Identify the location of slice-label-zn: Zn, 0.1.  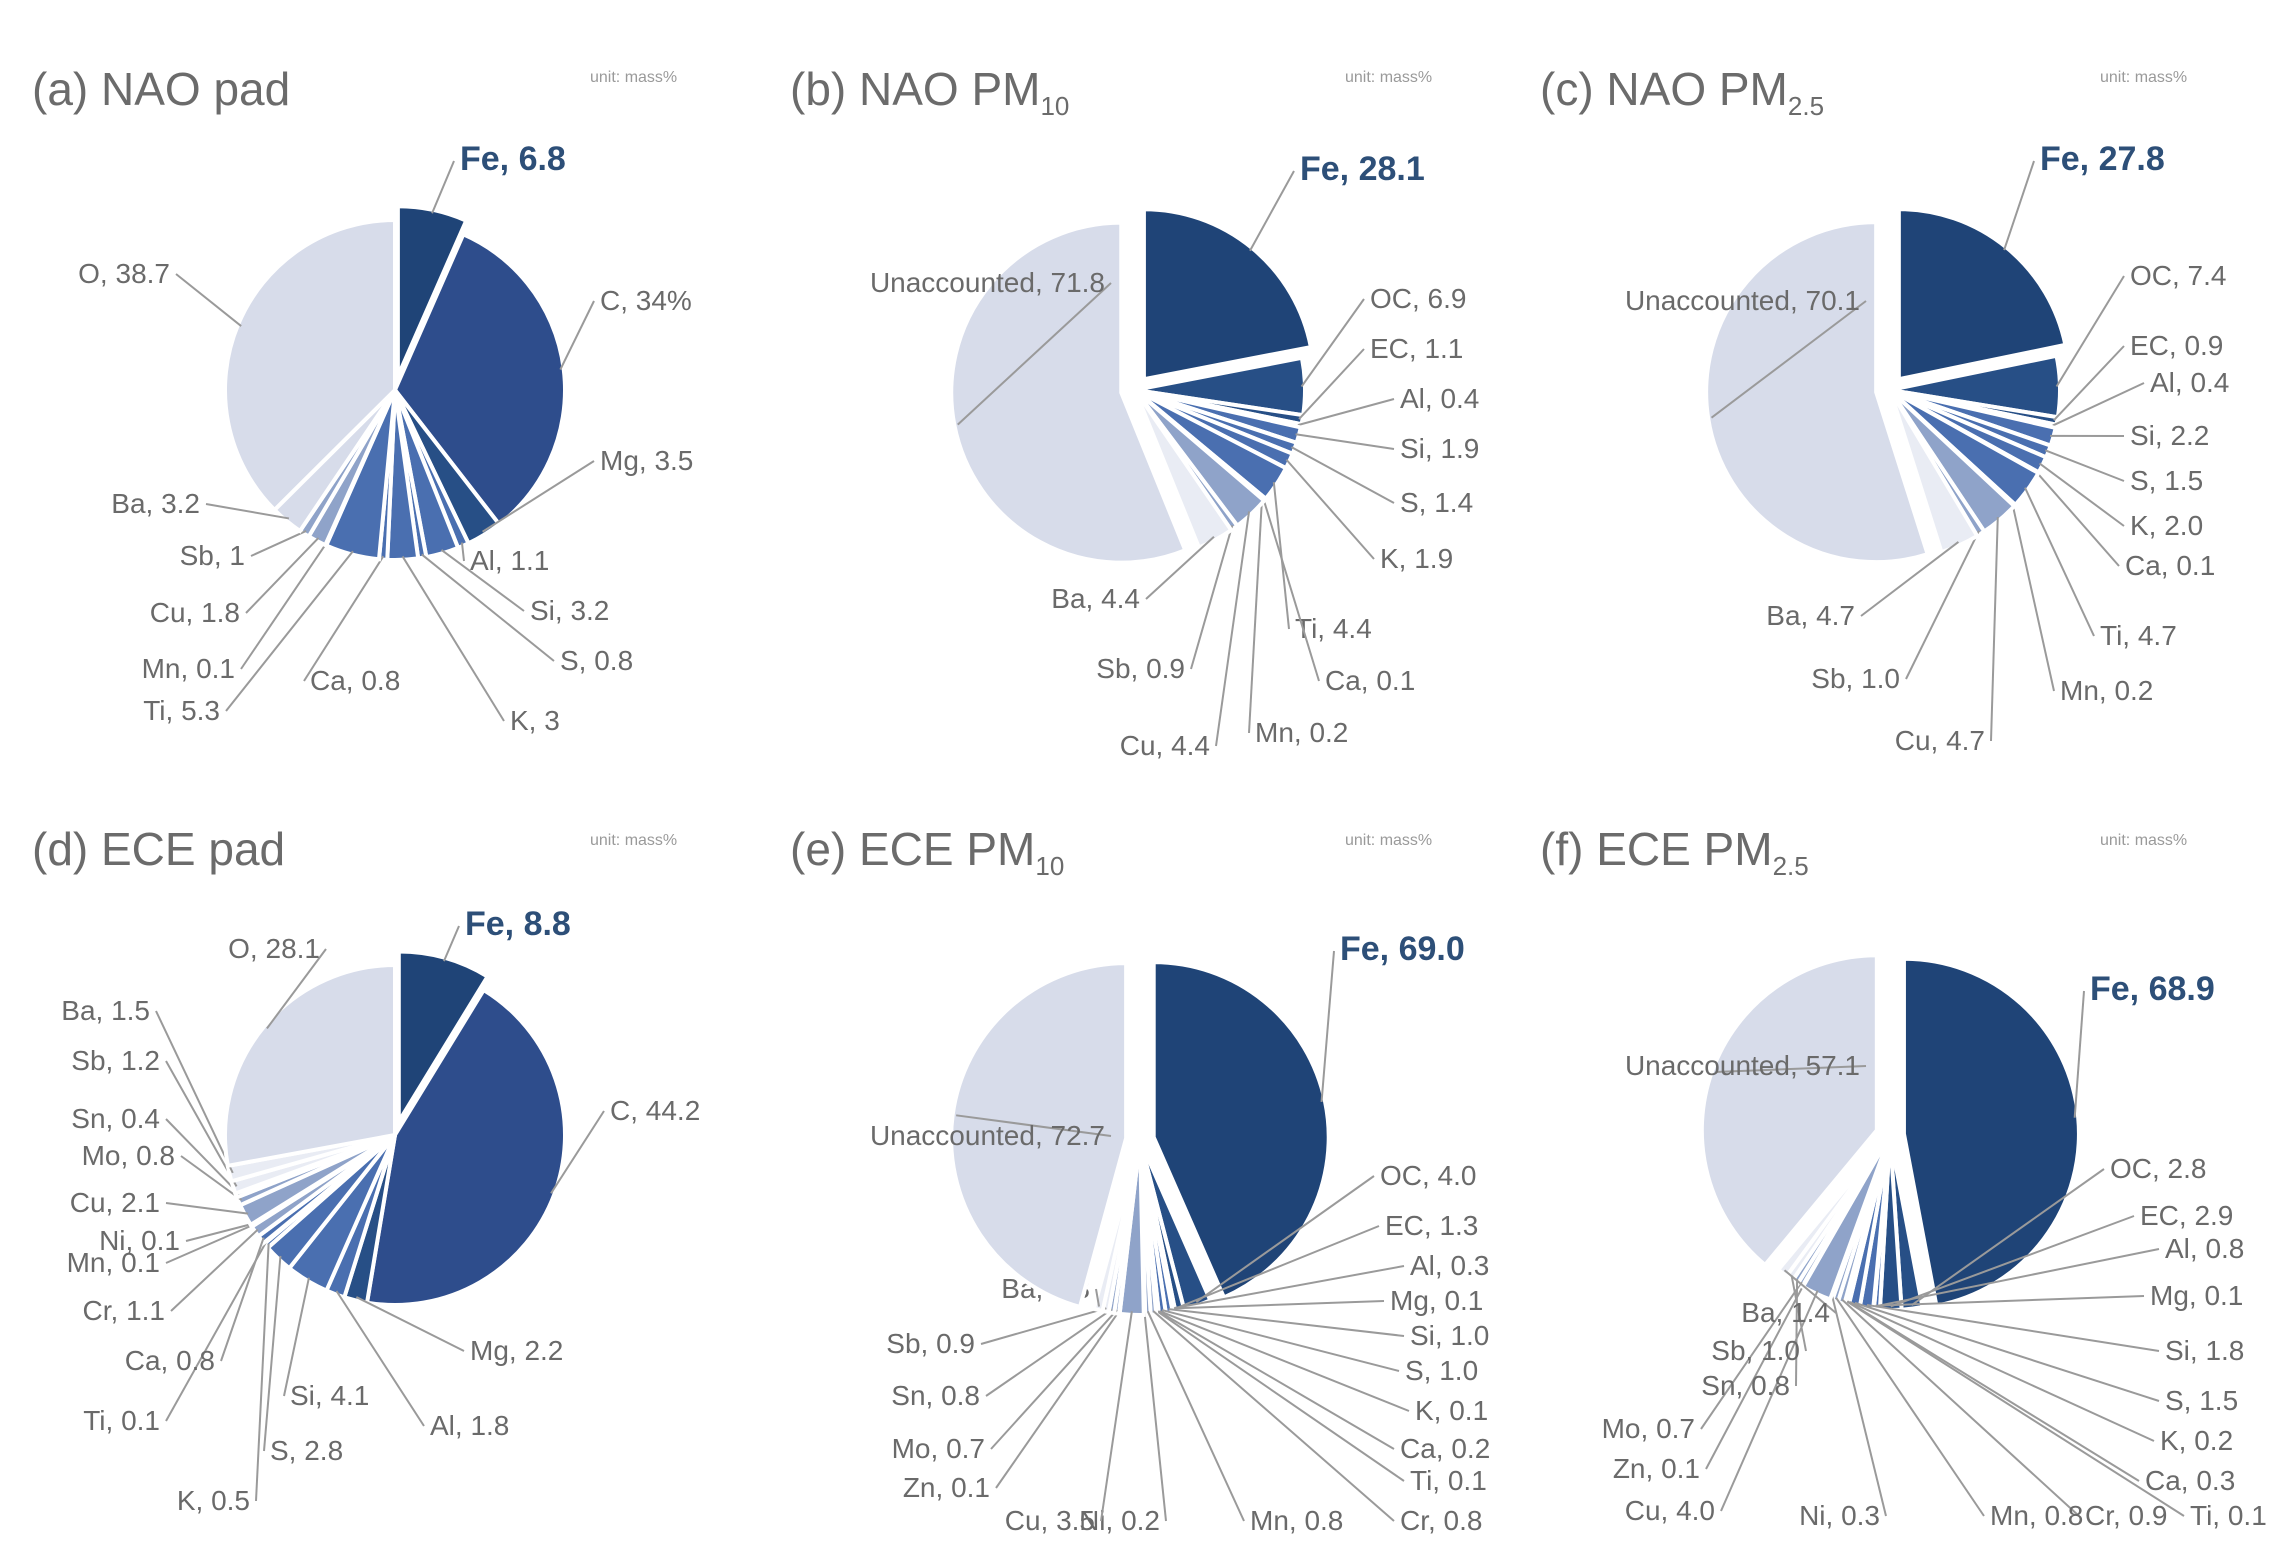
(946, 1487).